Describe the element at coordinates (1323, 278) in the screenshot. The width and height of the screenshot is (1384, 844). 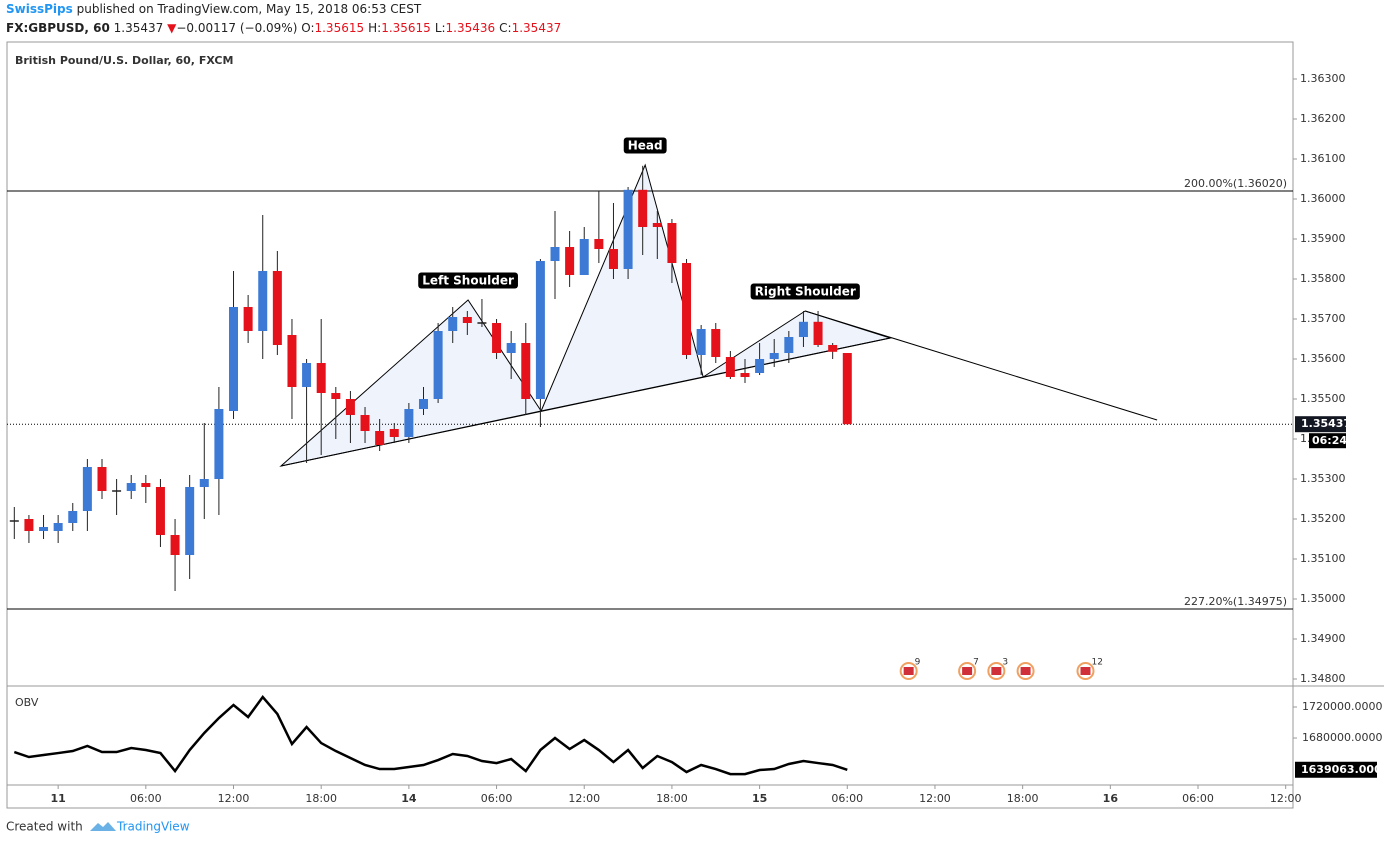
I see `y-tick-label: 1.35800` at that location.